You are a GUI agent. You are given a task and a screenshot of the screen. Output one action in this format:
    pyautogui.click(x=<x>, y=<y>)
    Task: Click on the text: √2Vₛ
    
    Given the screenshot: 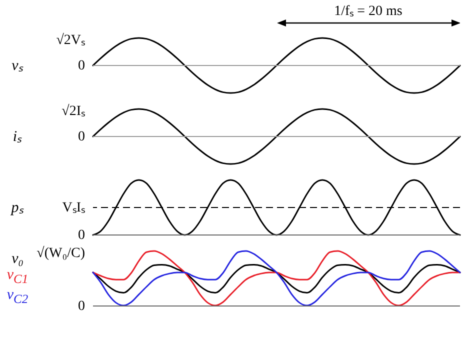 What is the action you would take?
    pyautogui.click(x=70, y=40)
    